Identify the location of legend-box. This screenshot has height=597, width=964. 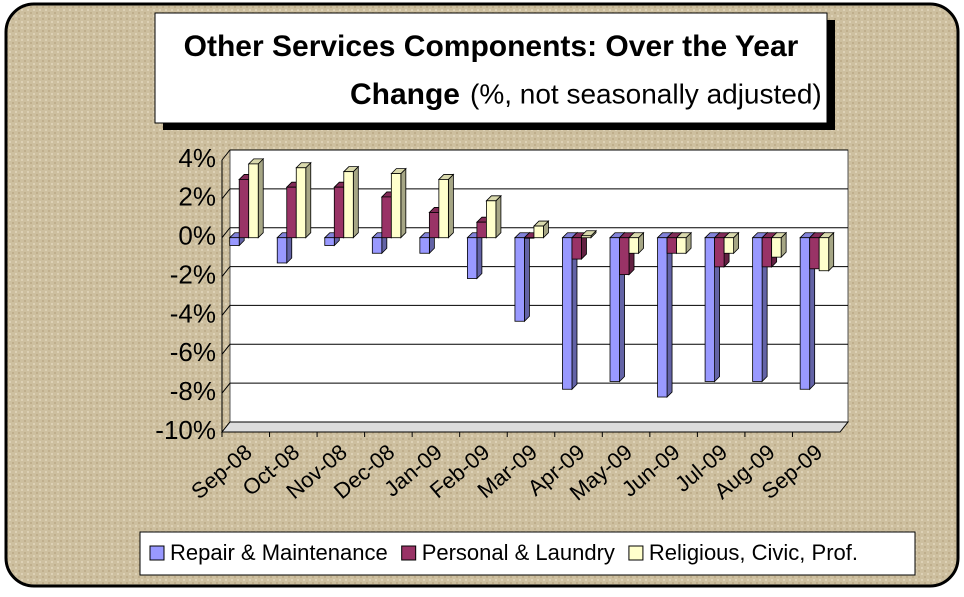
(527, 553).